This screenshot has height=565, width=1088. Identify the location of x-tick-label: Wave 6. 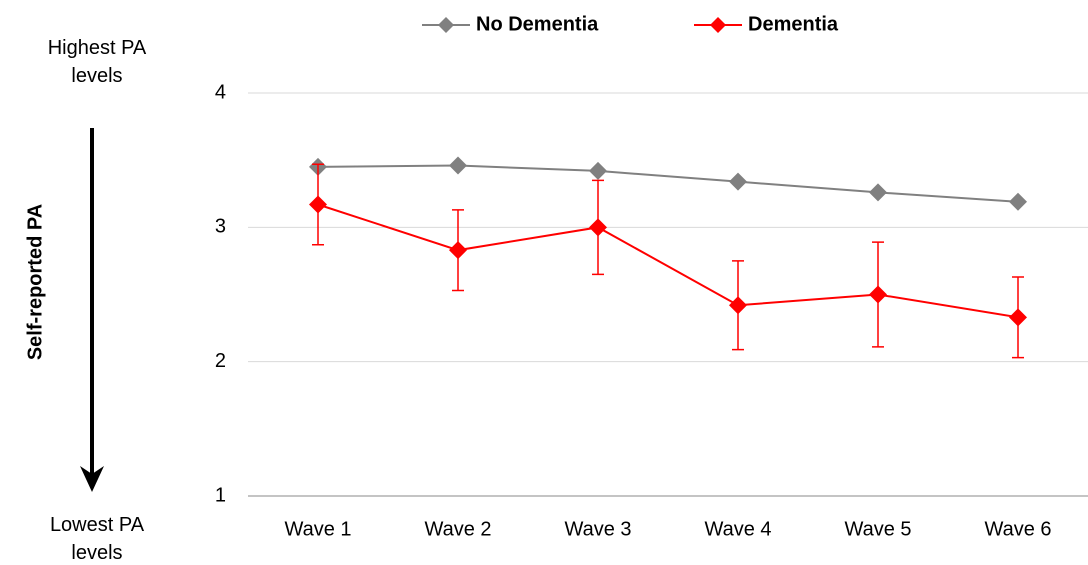
(1017, 529).